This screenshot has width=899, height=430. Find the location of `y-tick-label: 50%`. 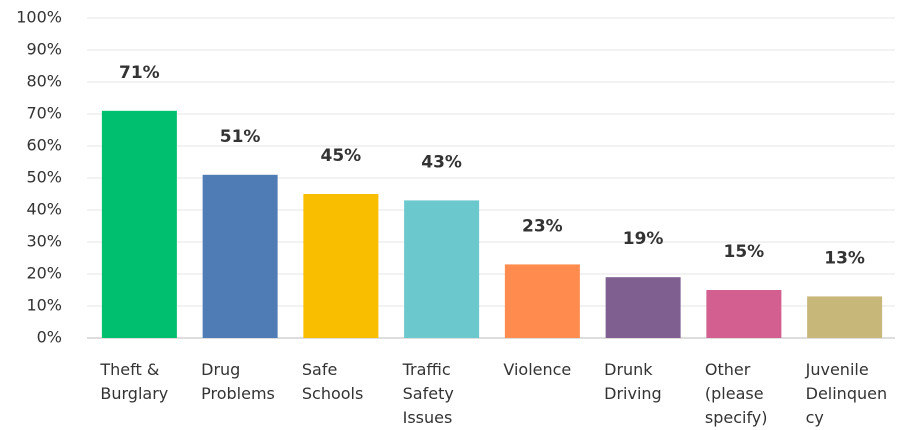

y-tick-label: 50% is located at coordinates (44, 177).